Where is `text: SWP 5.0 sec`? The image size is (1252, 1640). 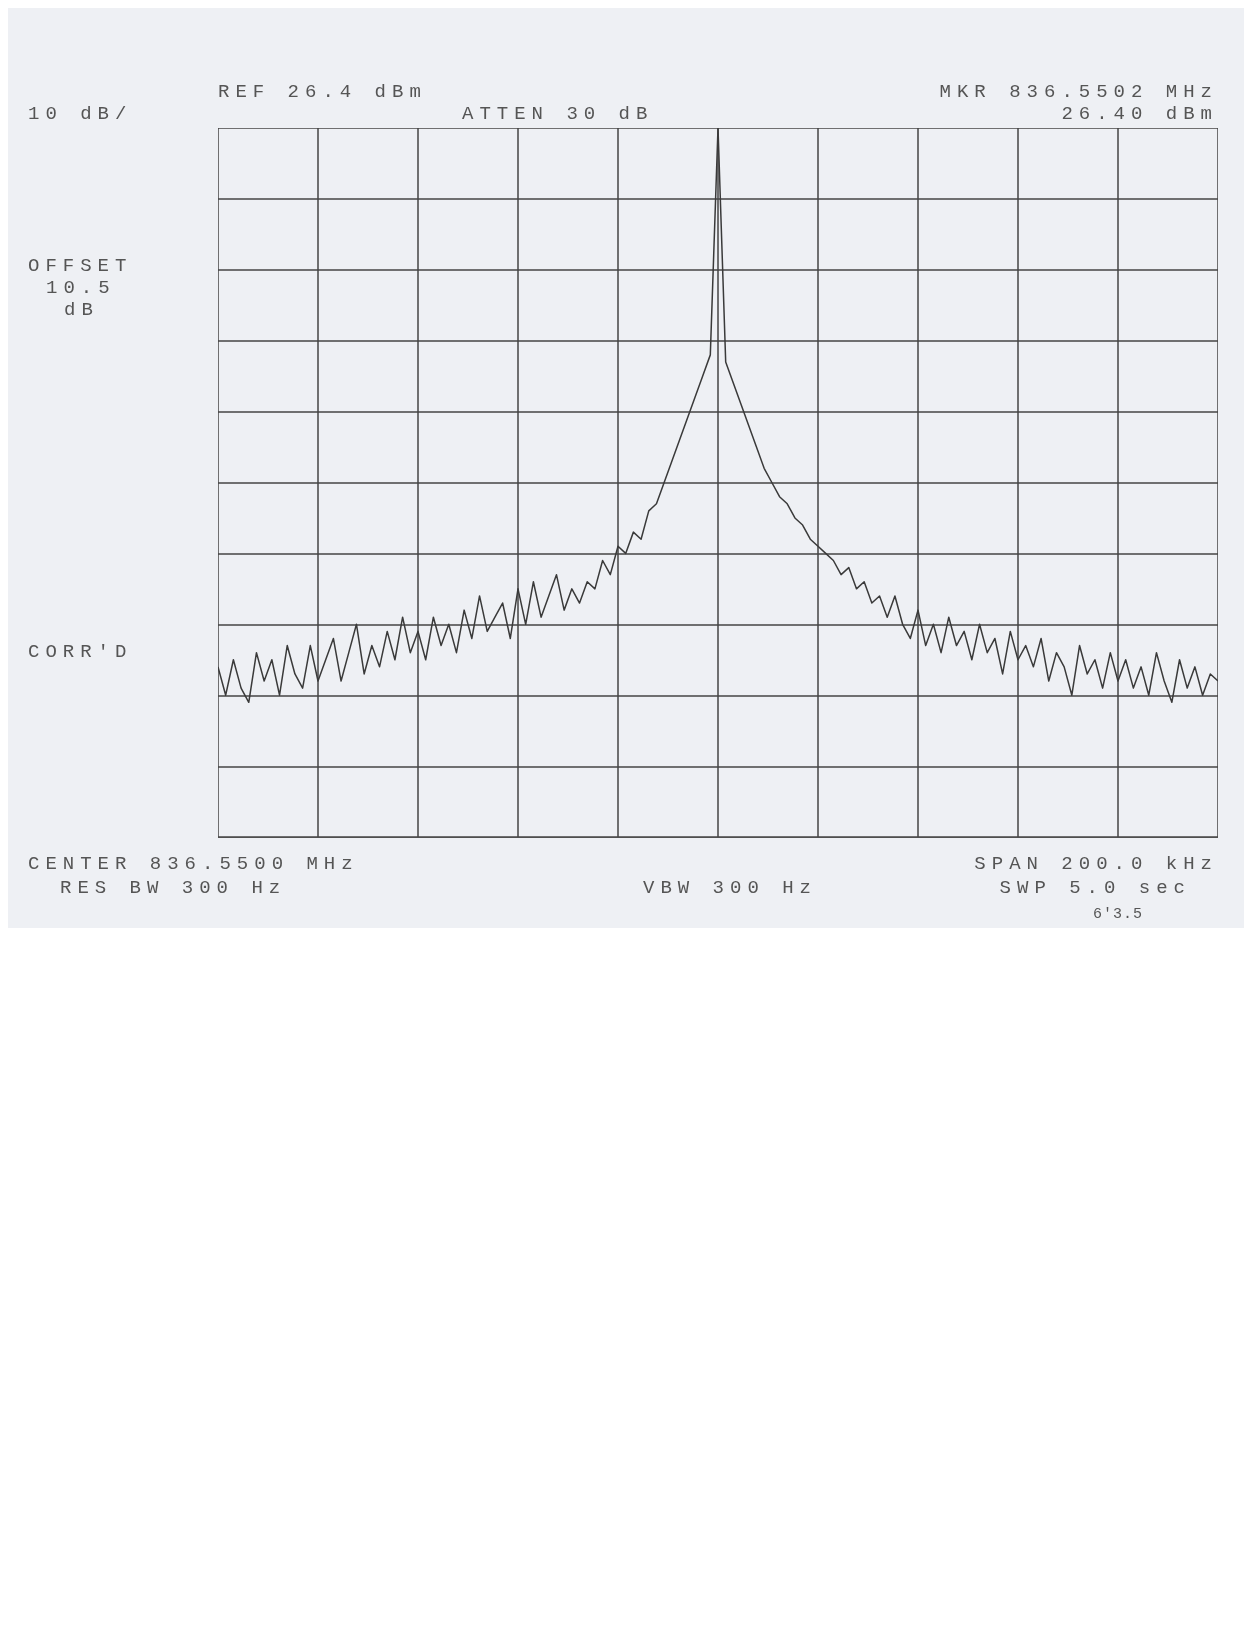 text: SWP 5.0 sec is located at coordinates (1095, 888).